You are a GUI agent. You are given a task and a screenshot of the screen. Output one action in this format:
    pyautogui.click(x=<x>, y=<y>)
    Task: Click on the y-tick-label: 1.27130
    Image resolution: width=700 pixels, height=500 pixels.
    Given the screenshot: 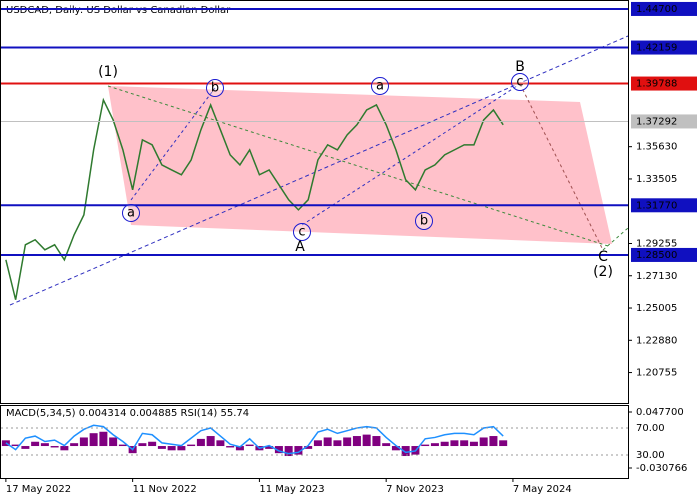 What is the action you would take?
    pyautogui.click(x=656, y=276)
    